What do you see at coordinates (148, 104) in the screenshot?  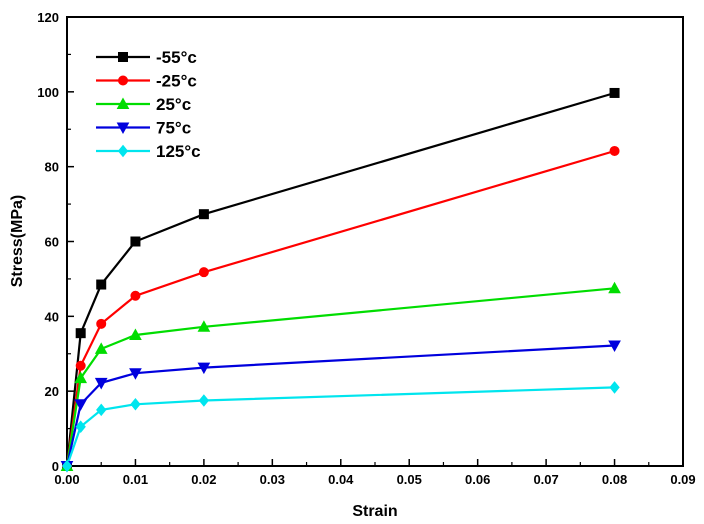 I see `legend: -55°c -25°c 25°c 75°c 125°c` at bounding box center [148, 104].